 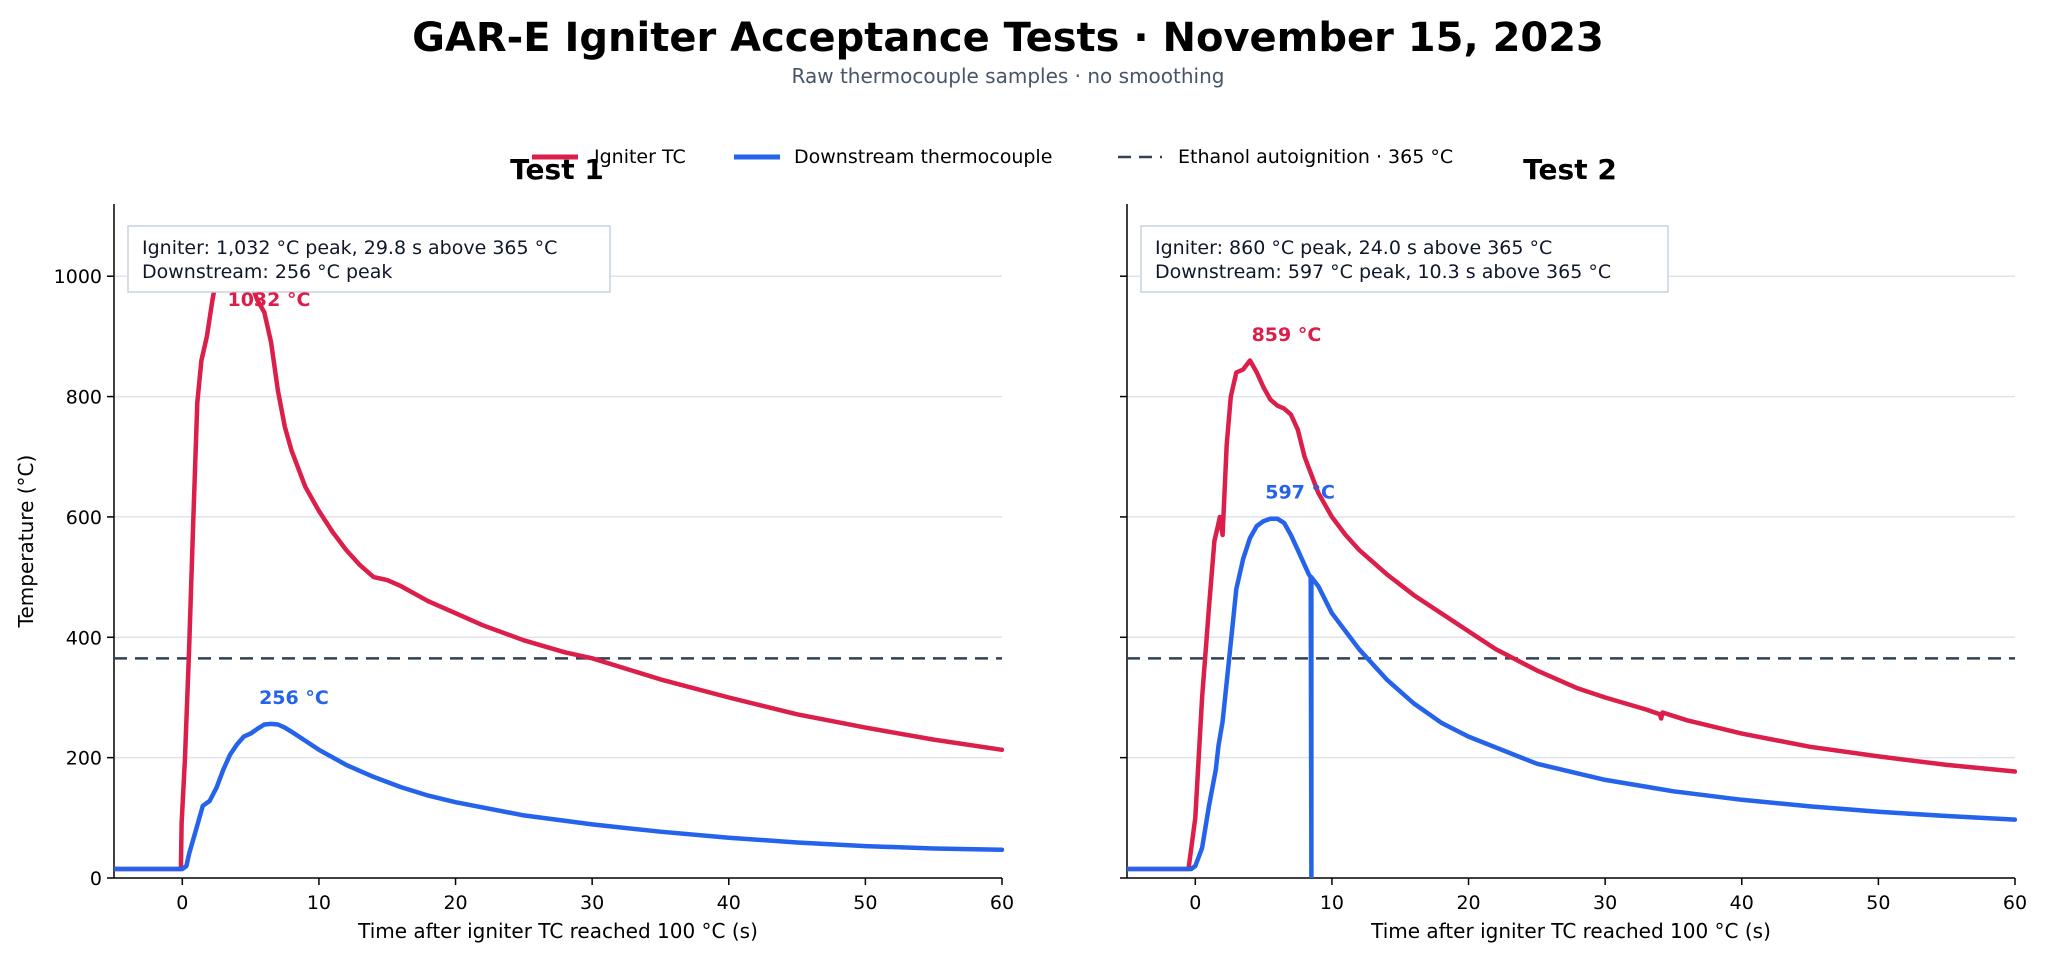 What do you see at coordinates (268, 300) in the screenshot?
I see `peak-label: 1032 °C` at bounding box center [268, 300].